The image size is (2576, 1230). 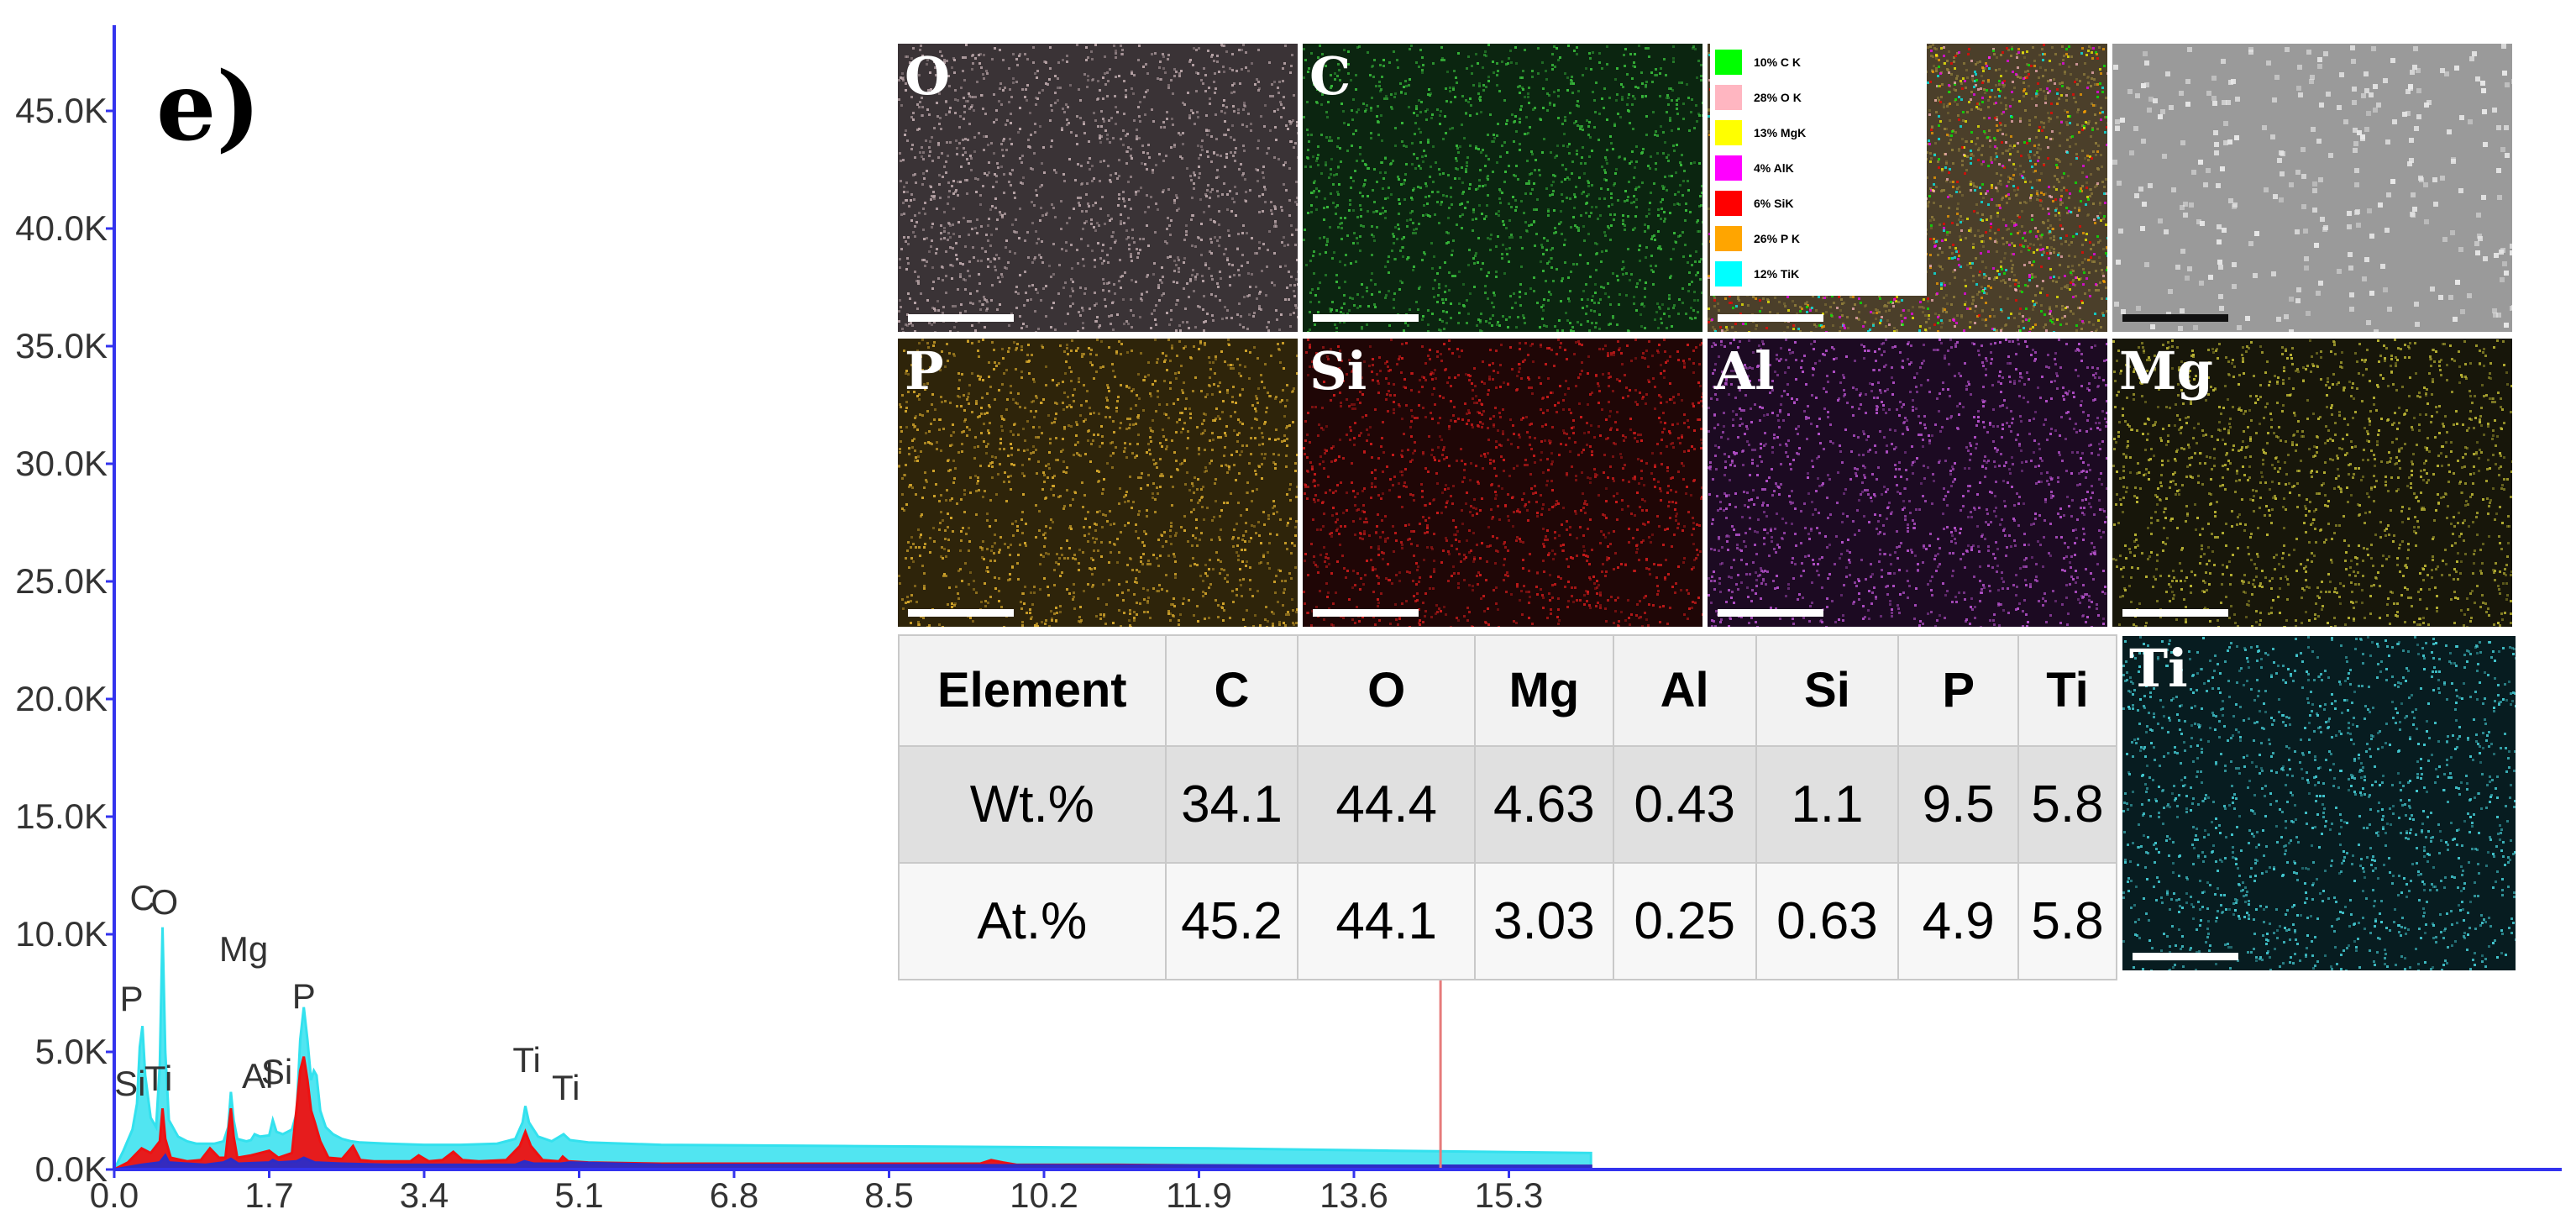 I want to click on y-tick-label: 40.0K, so click(x=61, y=228).